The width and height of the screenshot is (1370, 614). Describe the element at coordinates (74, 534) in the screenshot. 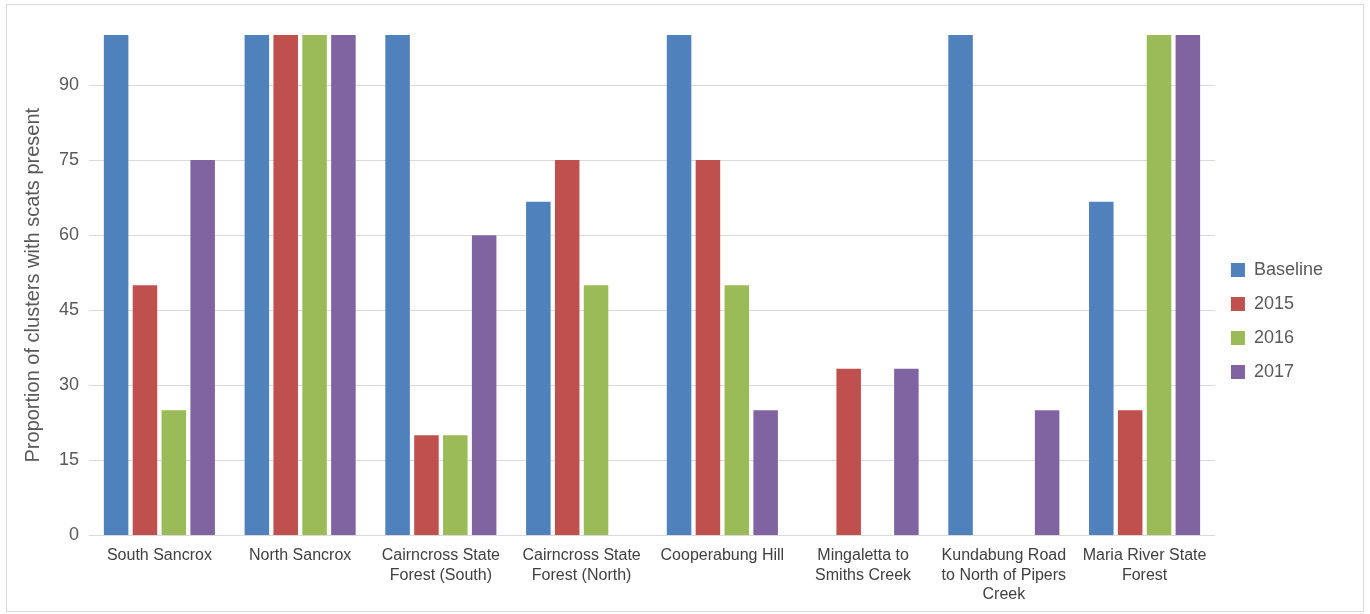

I see `y-tick-label: 0` at that location.